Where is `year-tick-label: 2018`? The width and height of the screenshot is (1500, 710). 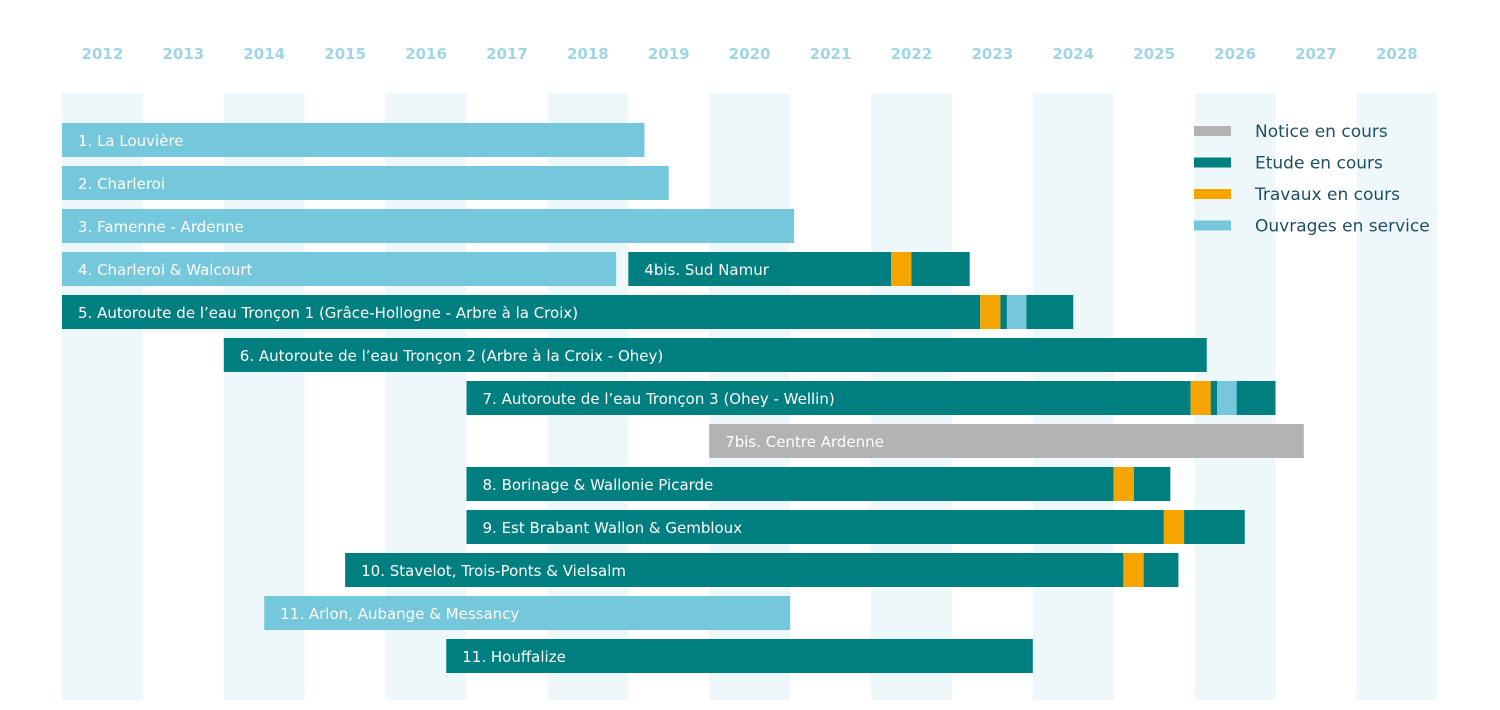
year-tick-label: 2018 is located at coordinates (588, 54).